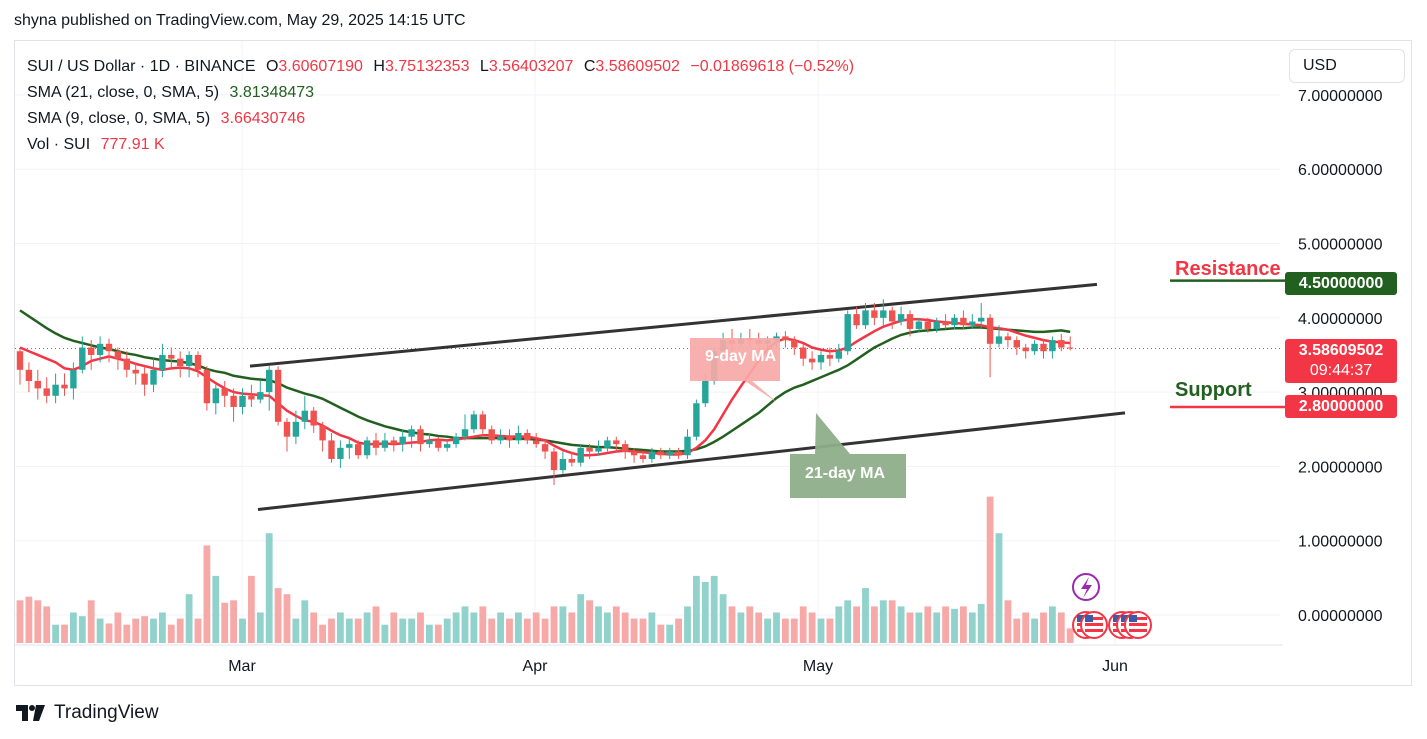 The height and width of the screenshot is (739, 1427). I want to click on high-value: 3.75132353, so click(427, 66).